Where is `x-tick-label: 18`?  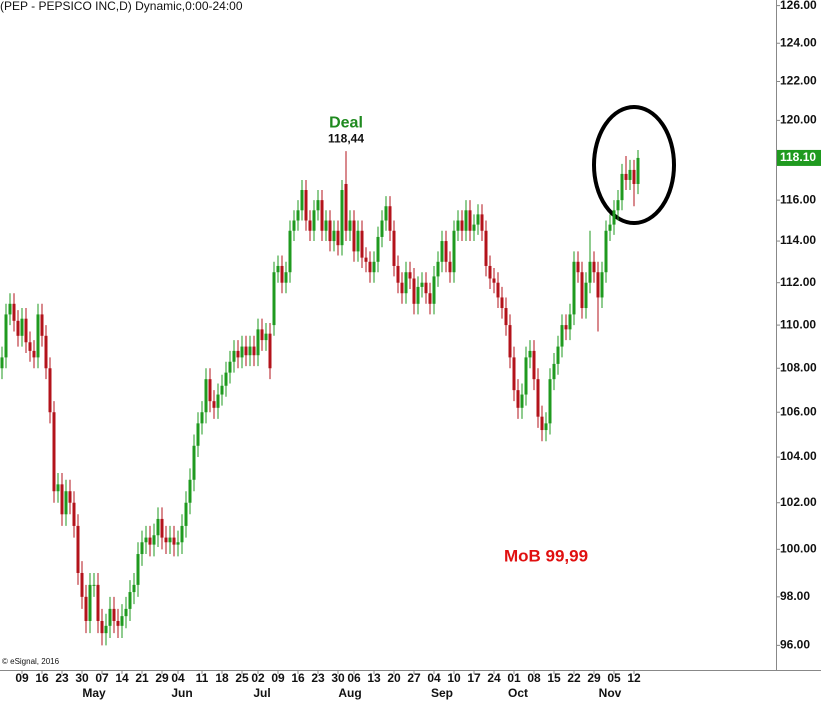 x-tick-label: 18 is located at coordinates (222, 678).